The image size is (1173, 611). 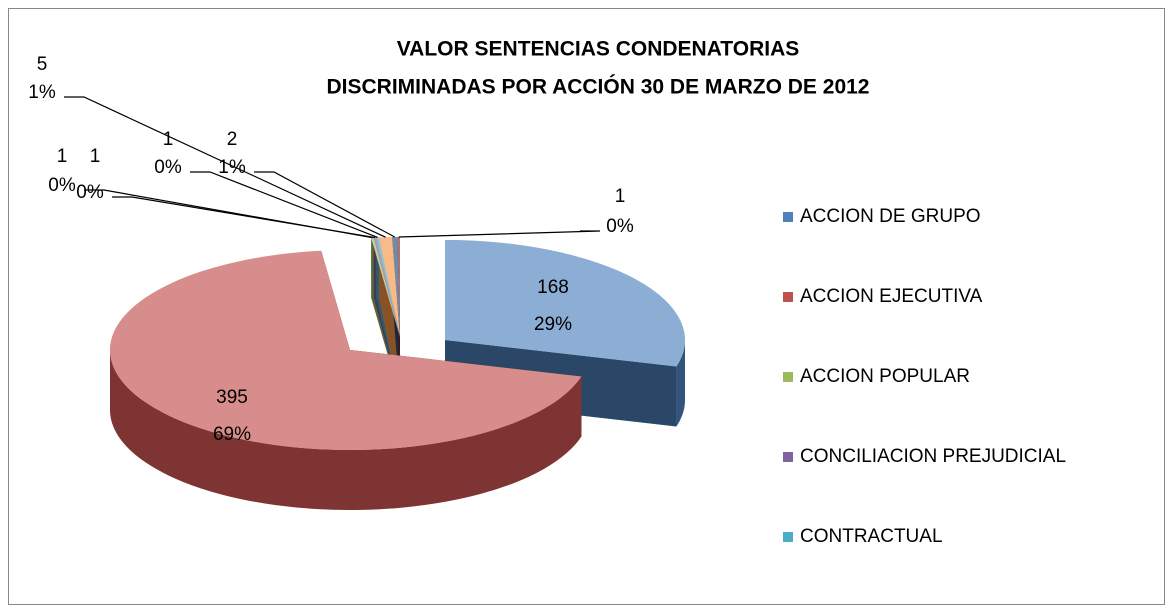 I want to click on data-label: 5, so click(x=42, y=64).